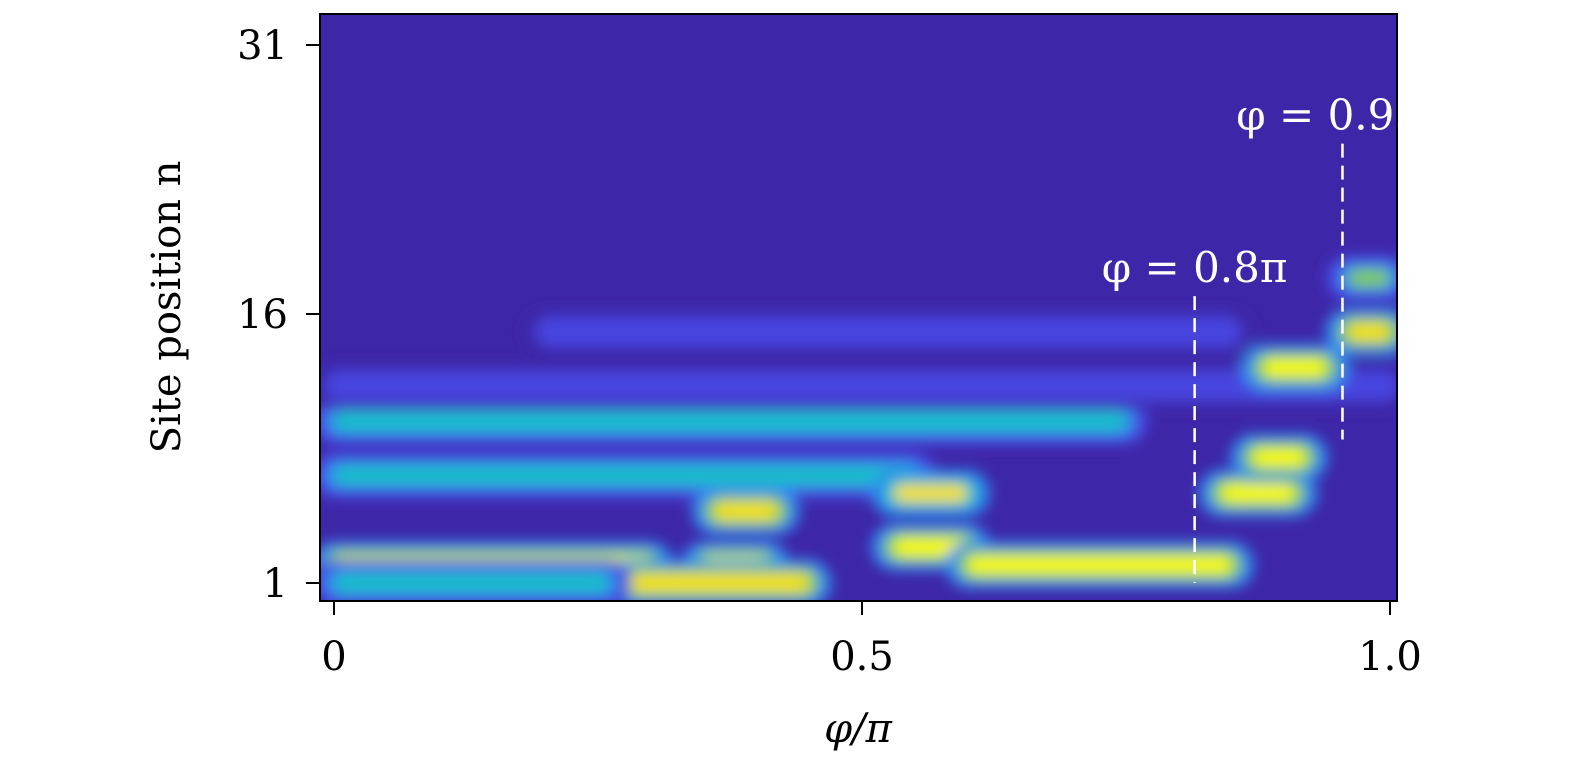  Describe the element at coordinates (1275, 337) in the screenshot. I see `annotations: φ = 0.8π φ = 0.95π` at that location.